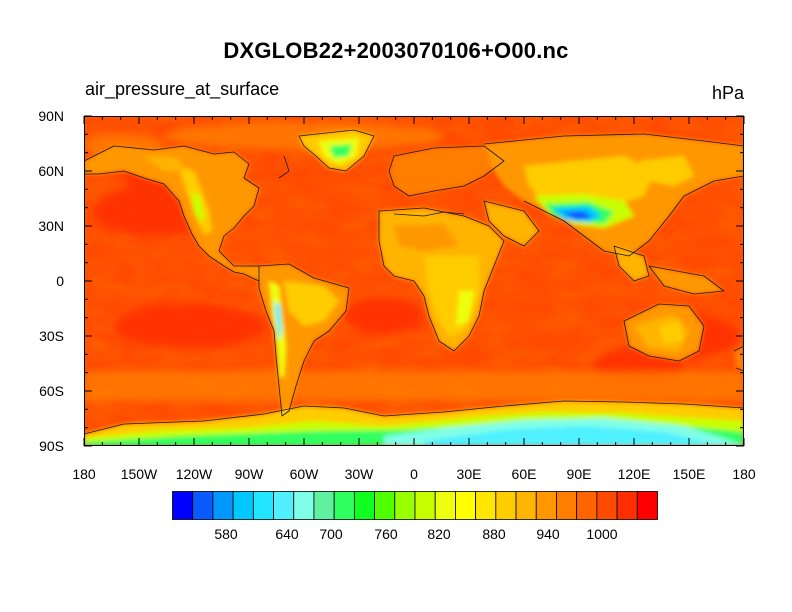 The height and width of the screenshot is (612, 792). What do you see at coordinates (414, 474) in the screenshot?
I see `x-tick-label: 0` at bounding box center [414, 474].